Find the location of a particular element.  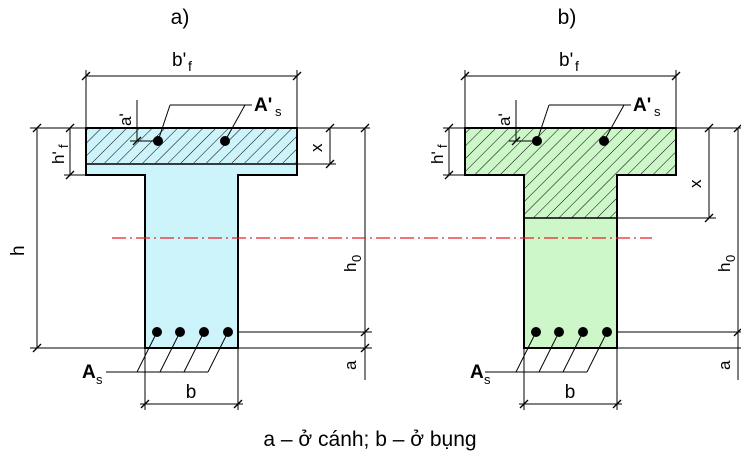

panel-b-effective-height-label: h is located at coordinates (724, 267).